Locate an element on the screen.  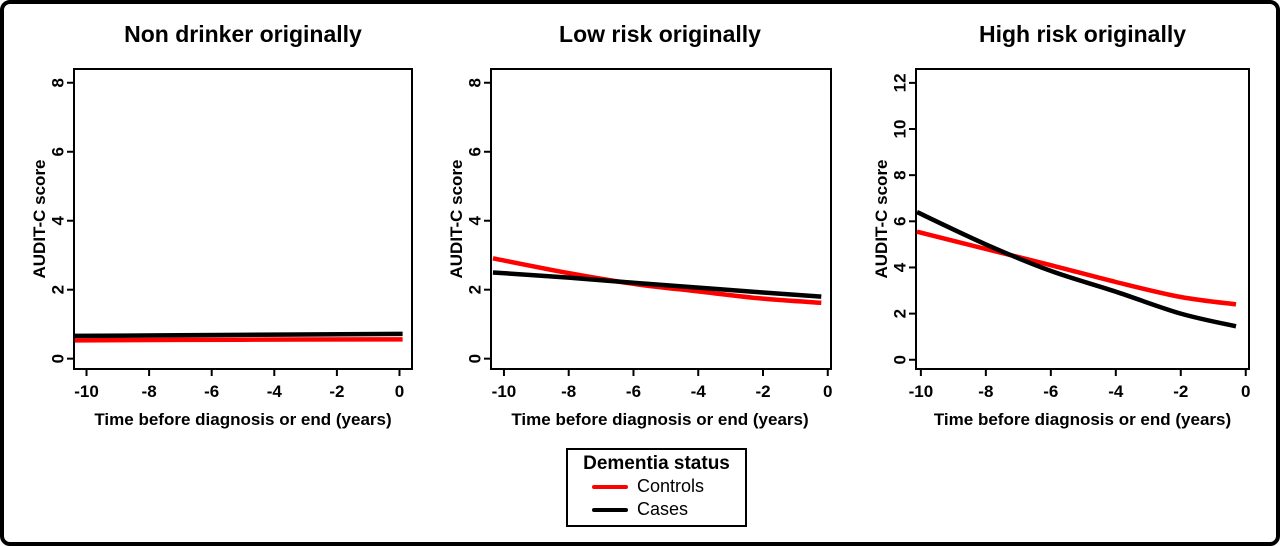
legend-item-cases: Cases is located at coordinates (656, 509).